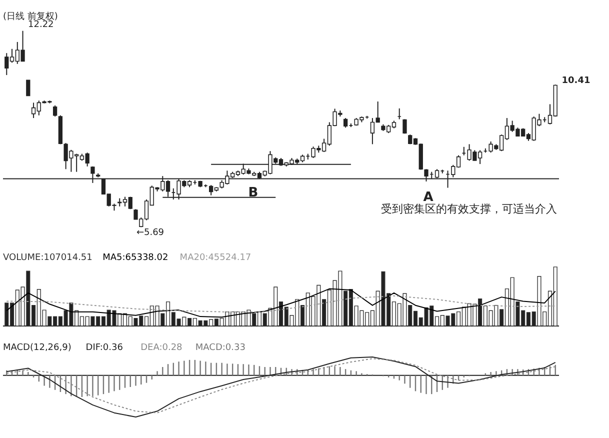  What do you see at coordinates (41, 25) in the screenshot?
I see `text: 12.22` at bounding box center [41, 25].